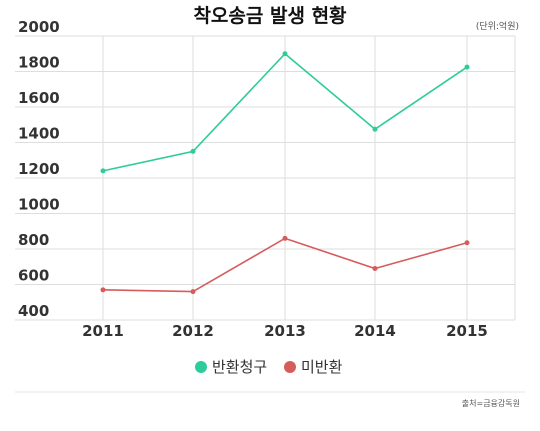  What do you see at coordinates (39, 27) in the screenshot?
I see `y-tick-label: 2000` at bounding box center [39, 27].